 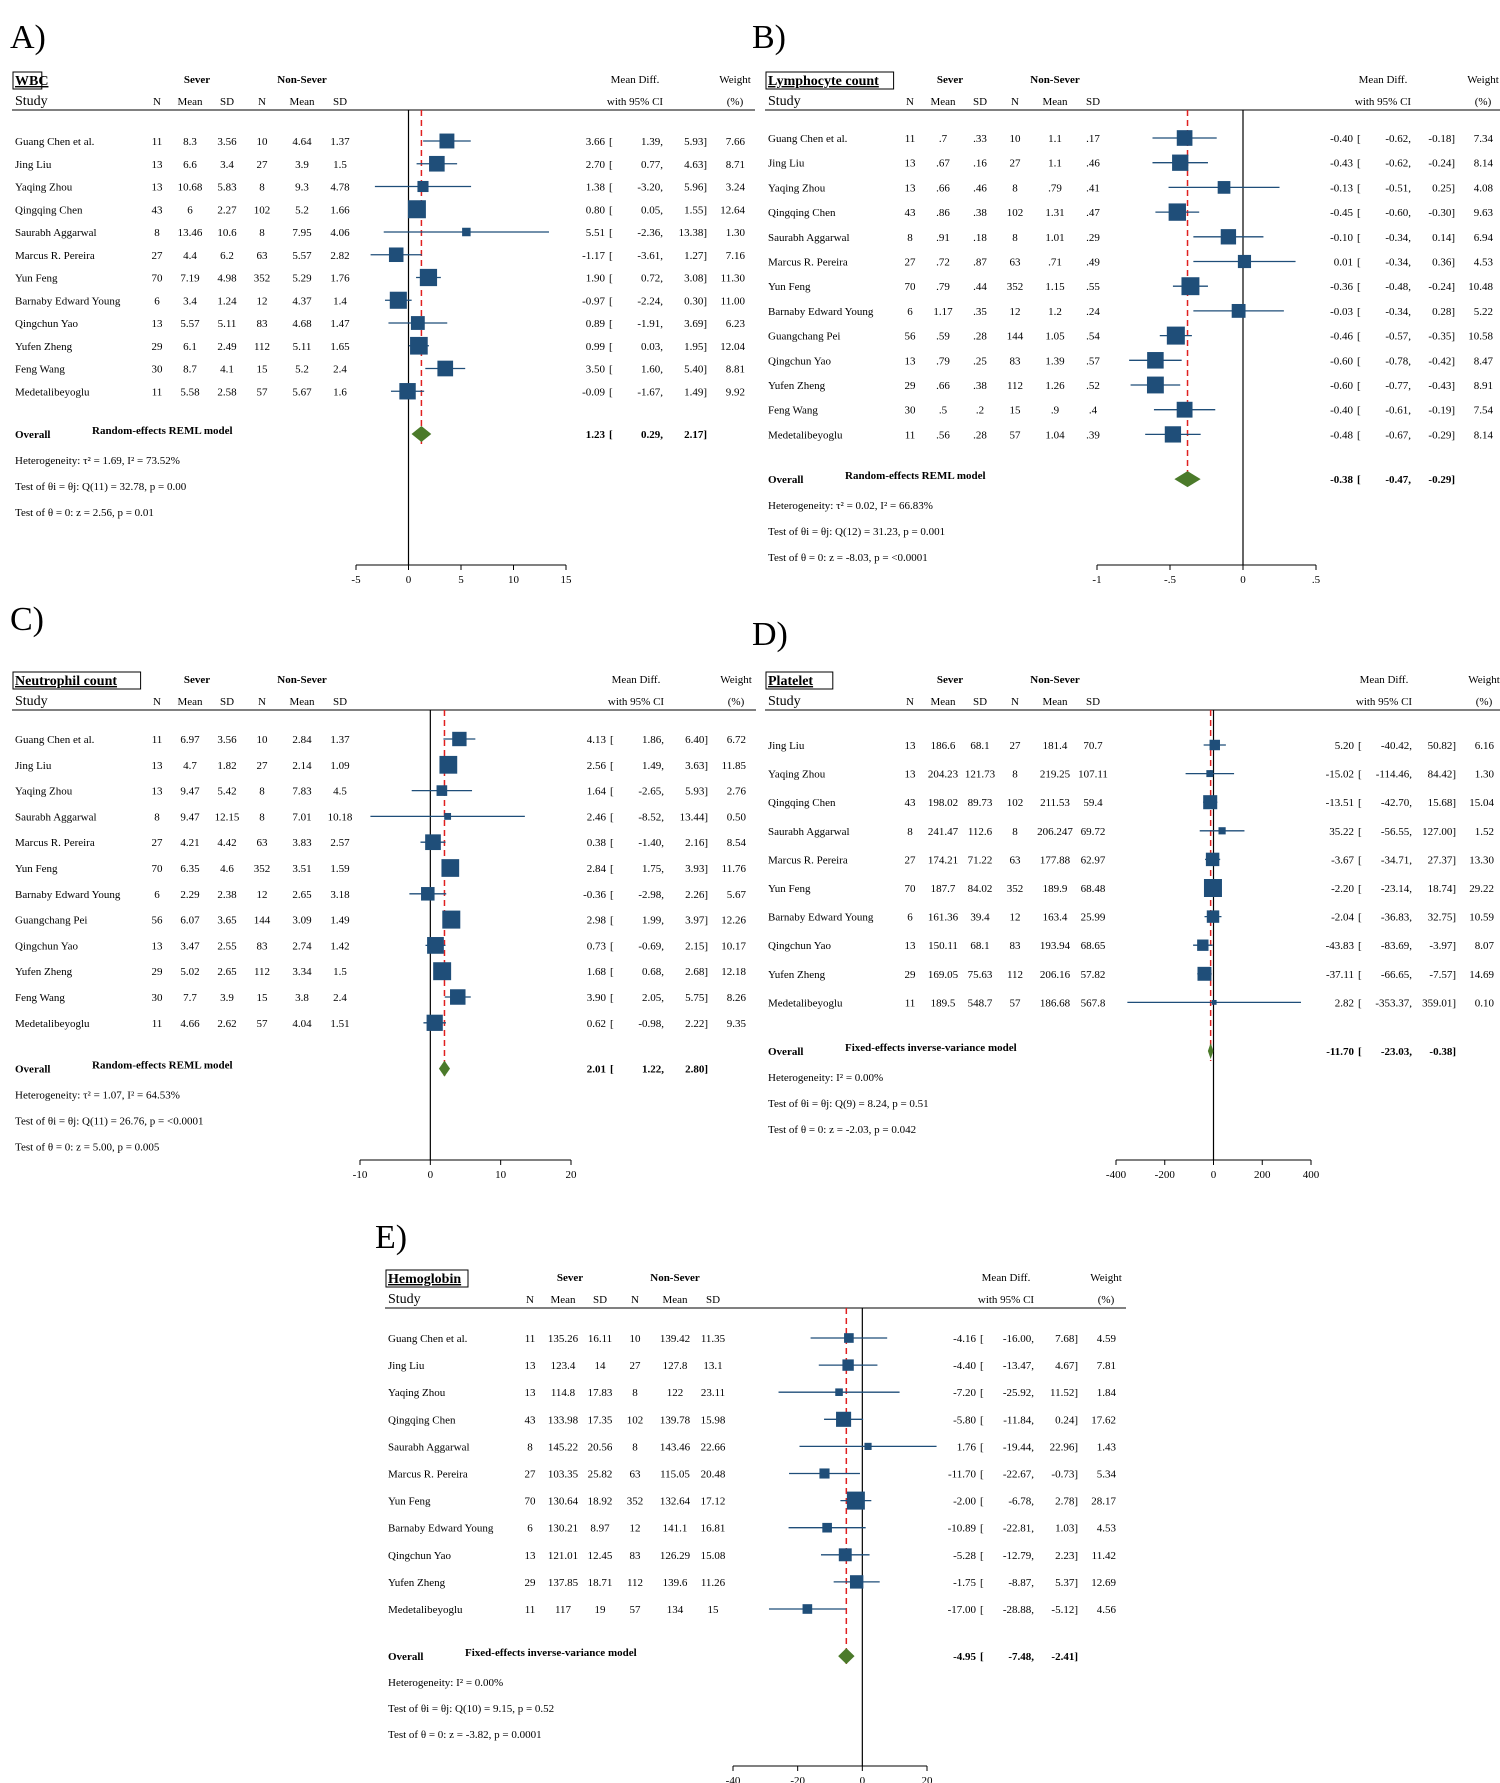 What do you see at coordinates (1483, 102) in the screenshot?
I see `header-weight-pct: (%)` at bounding box center [1483, 102].